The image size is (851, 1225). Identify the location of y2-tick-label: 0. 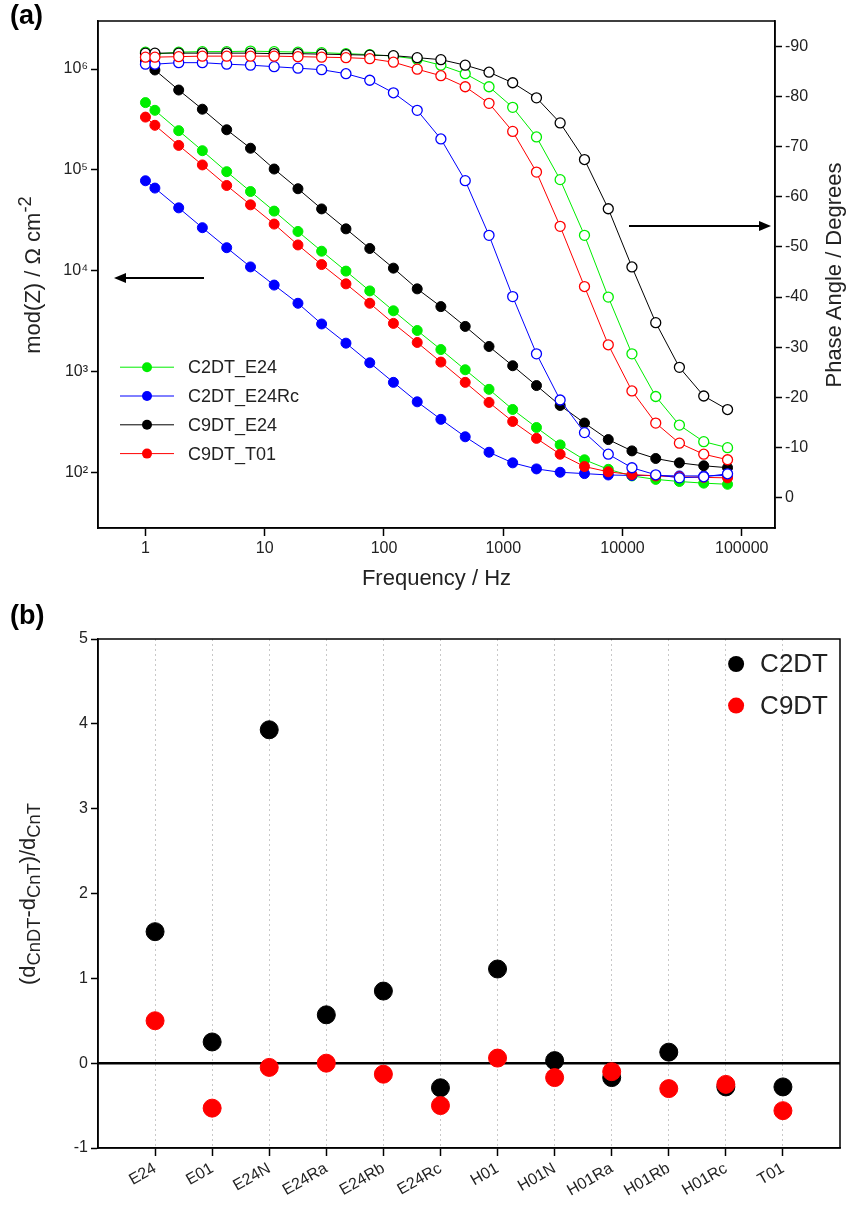
(789, 497).